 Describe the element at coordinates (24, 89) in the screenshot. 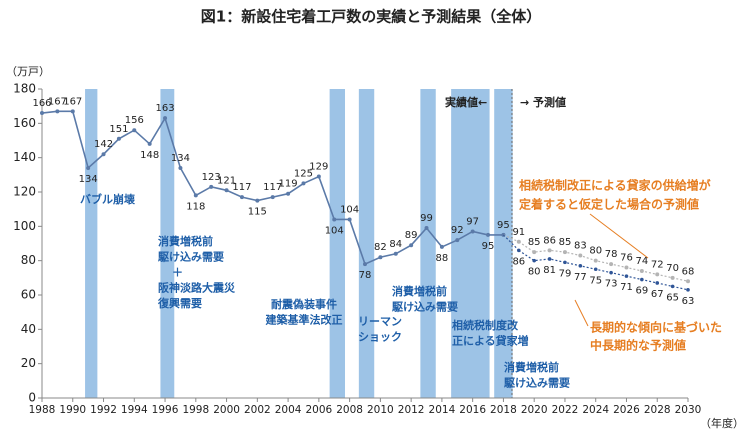

I see `y-tick-label: 180` at that location.